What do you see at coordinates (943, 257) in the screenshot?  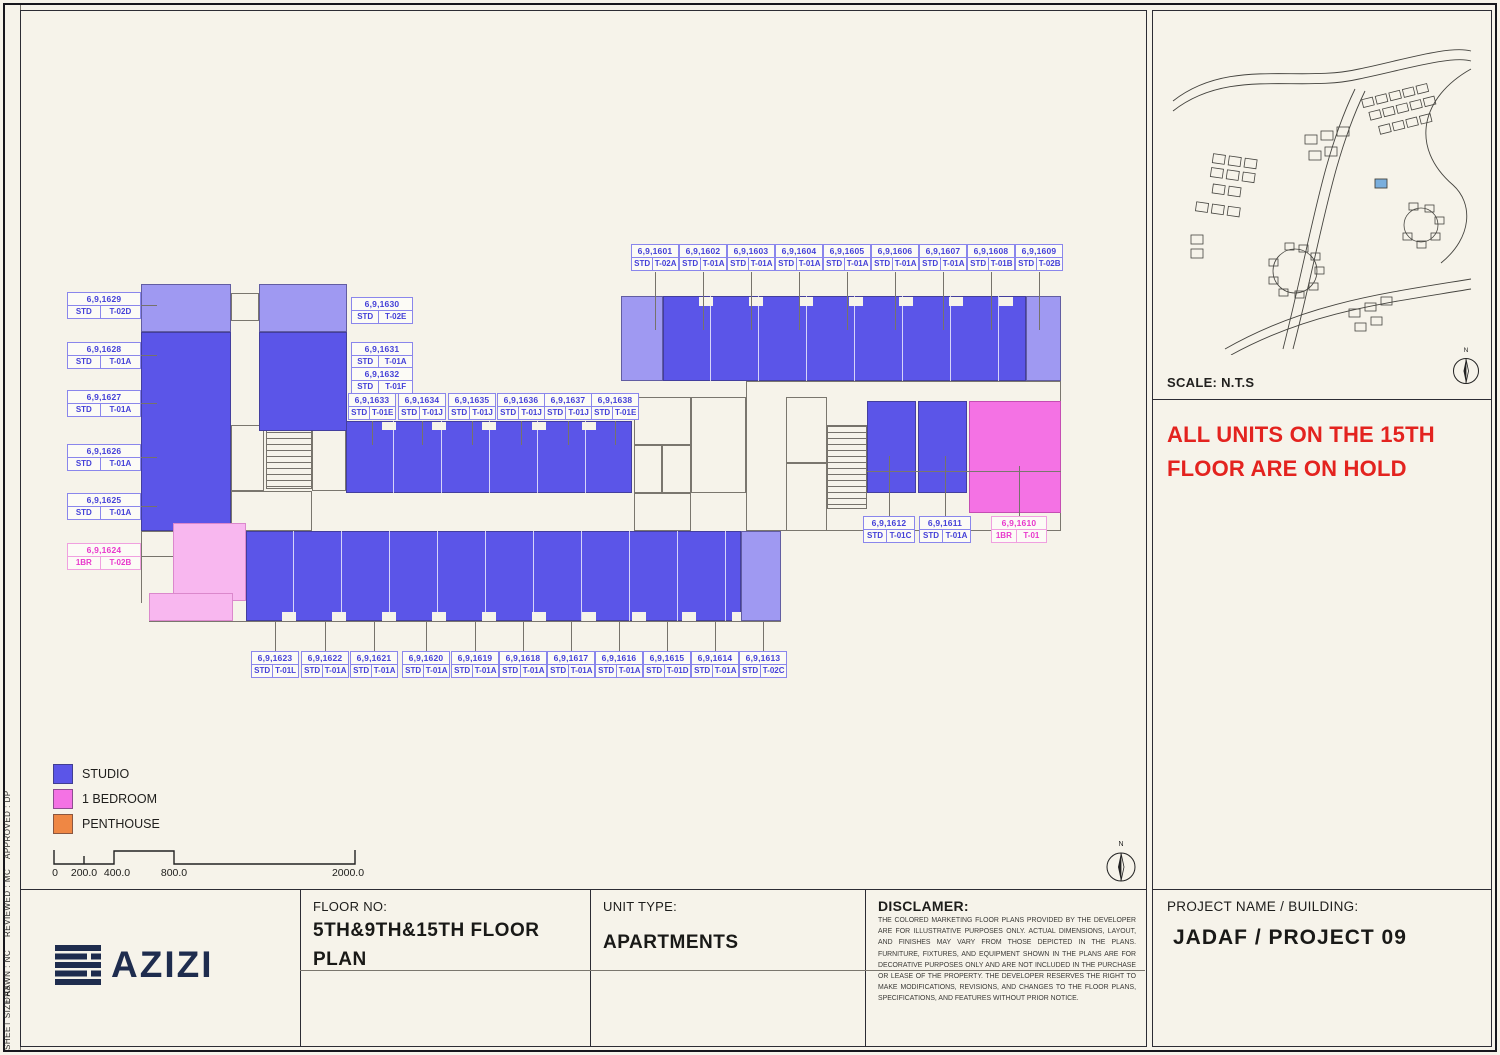 I see `unit-label: 6,9,1607 STD T-01A` at bounding box center [943, 257].